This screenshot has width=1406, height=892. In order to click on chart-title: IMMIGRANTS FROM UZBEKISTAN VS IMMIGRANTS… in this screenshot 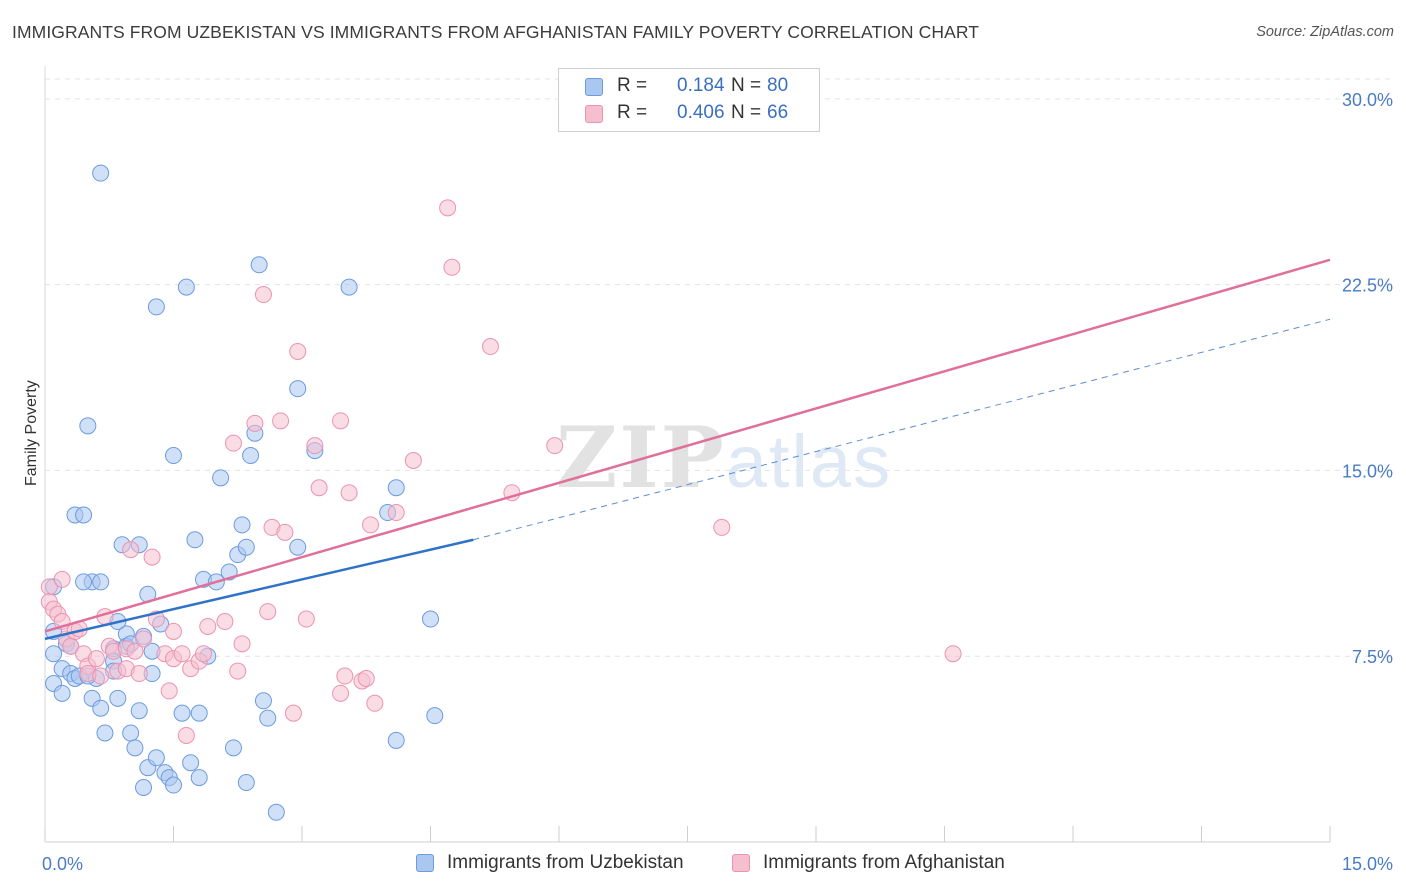, I will do `click(496, 32)`.